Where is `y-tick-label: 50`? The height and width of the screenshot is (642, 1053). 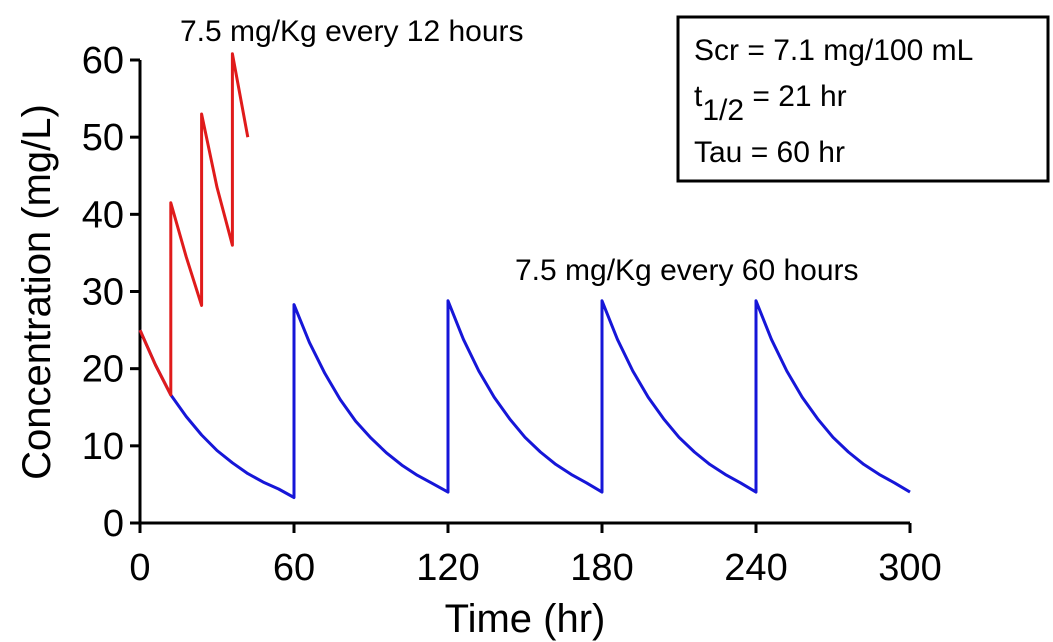
y-tick-label: 50 is located at coordinates (103, 138).